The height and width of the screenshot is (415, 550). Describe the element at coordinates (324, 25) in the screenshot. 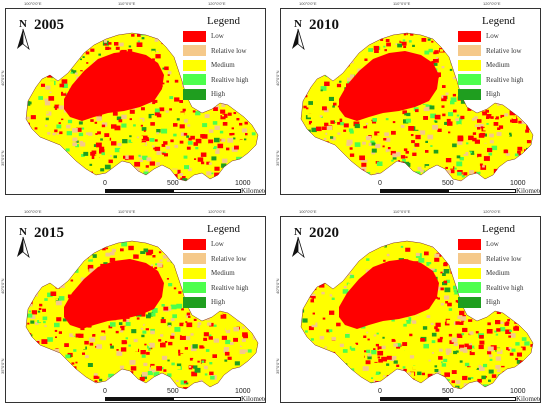

I see `year-label: 2010` at that location.